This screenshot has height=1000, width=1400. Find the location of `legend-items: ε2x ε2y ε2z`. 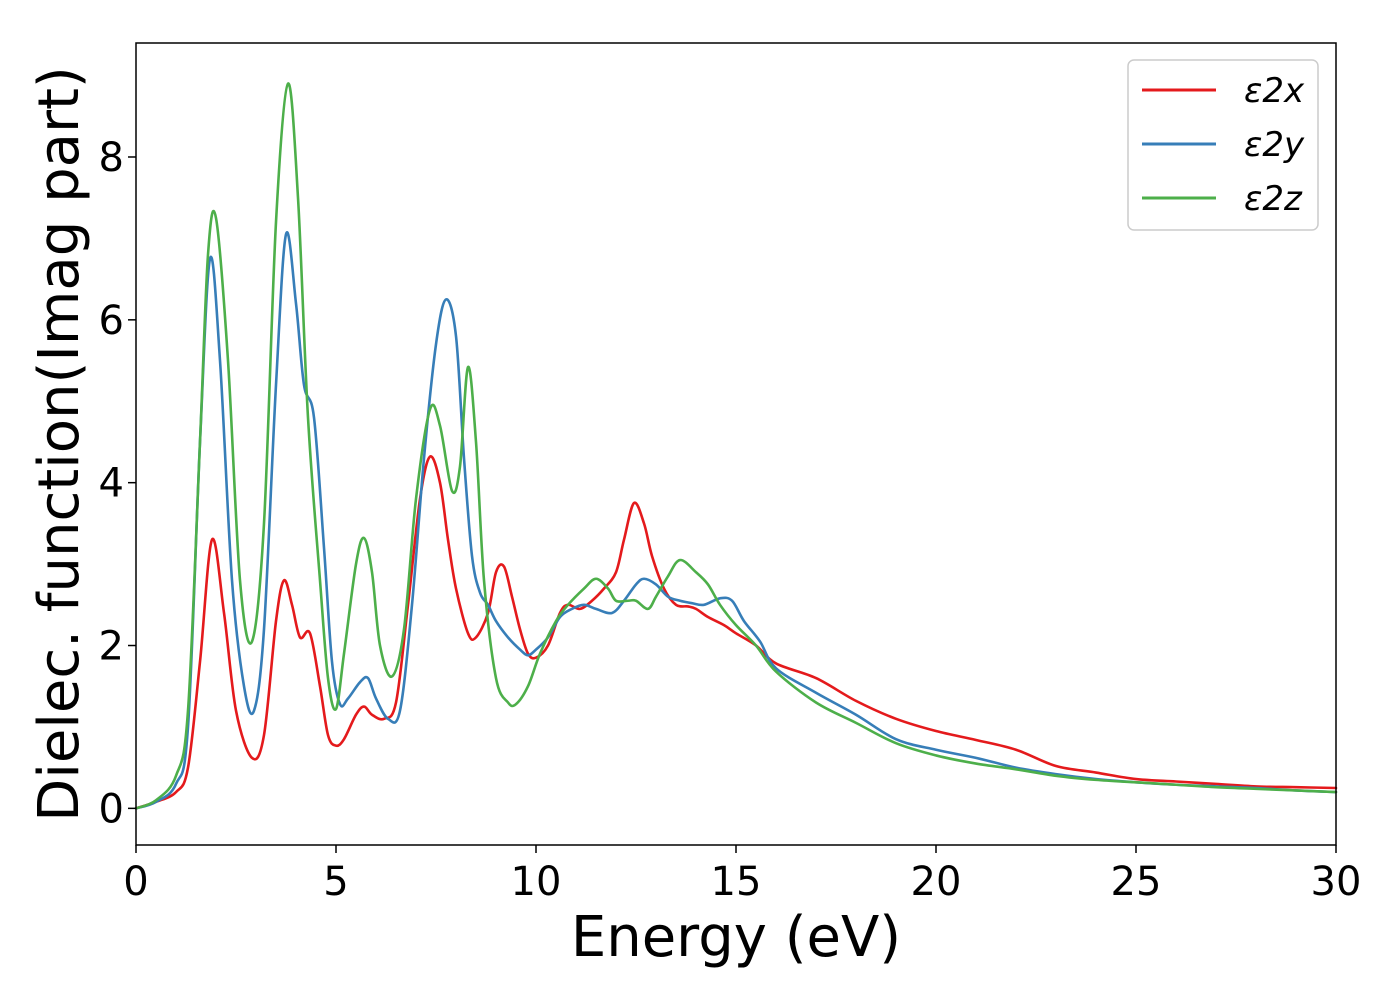

legend-items: ε2x ε2y ε2z is located at coordinates (1223, 145).